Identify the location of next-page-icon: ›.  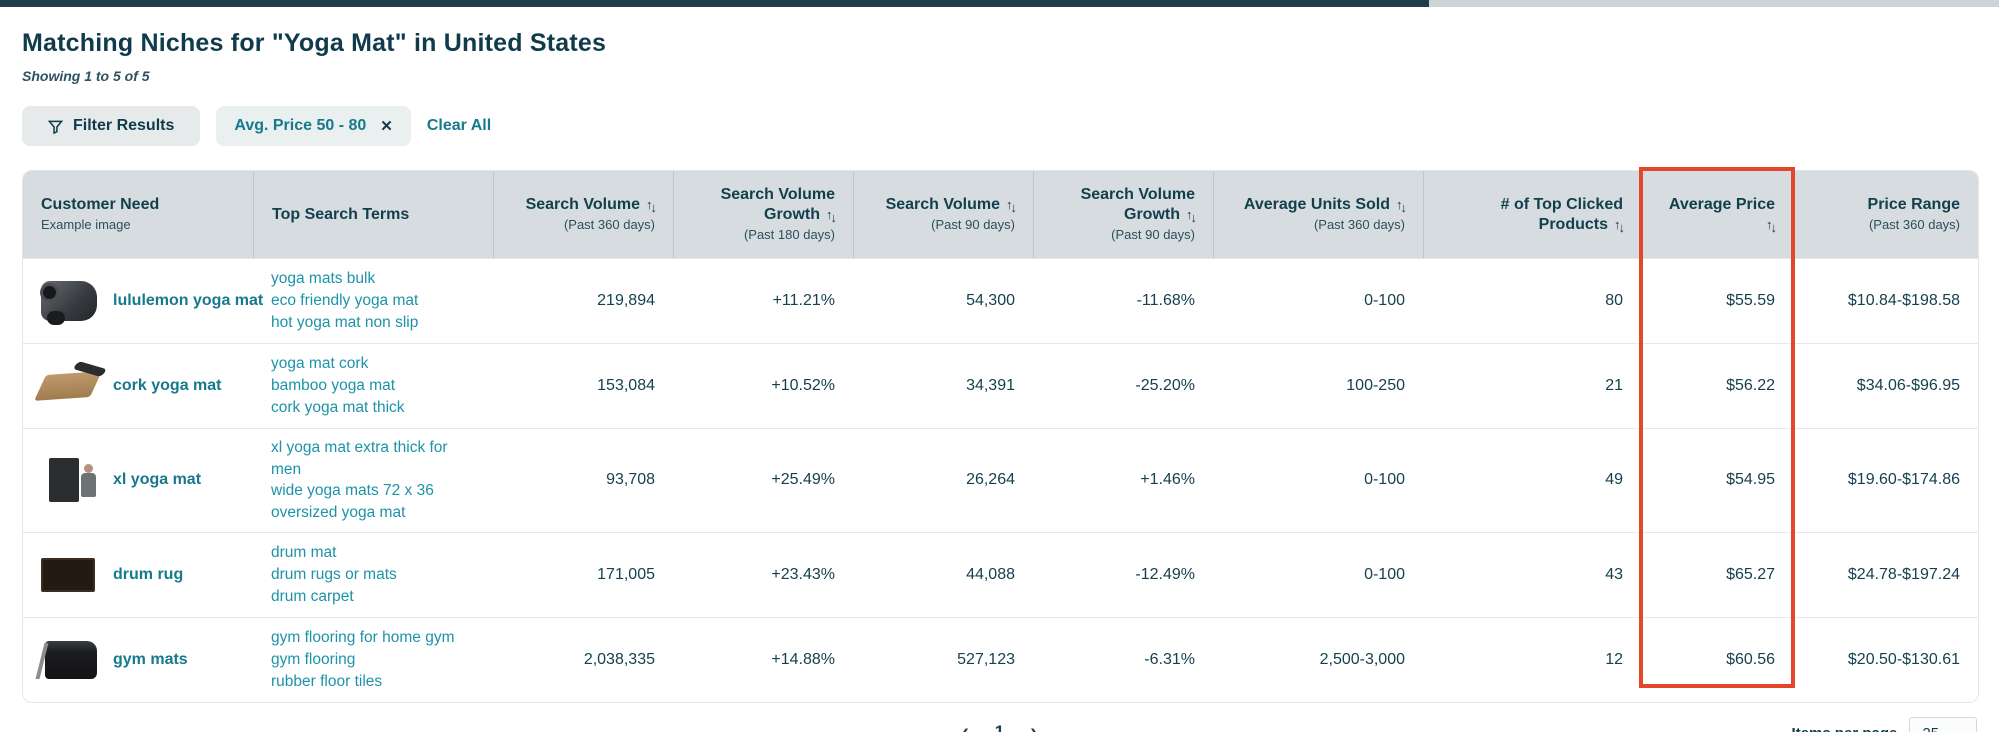
(1033, 726).